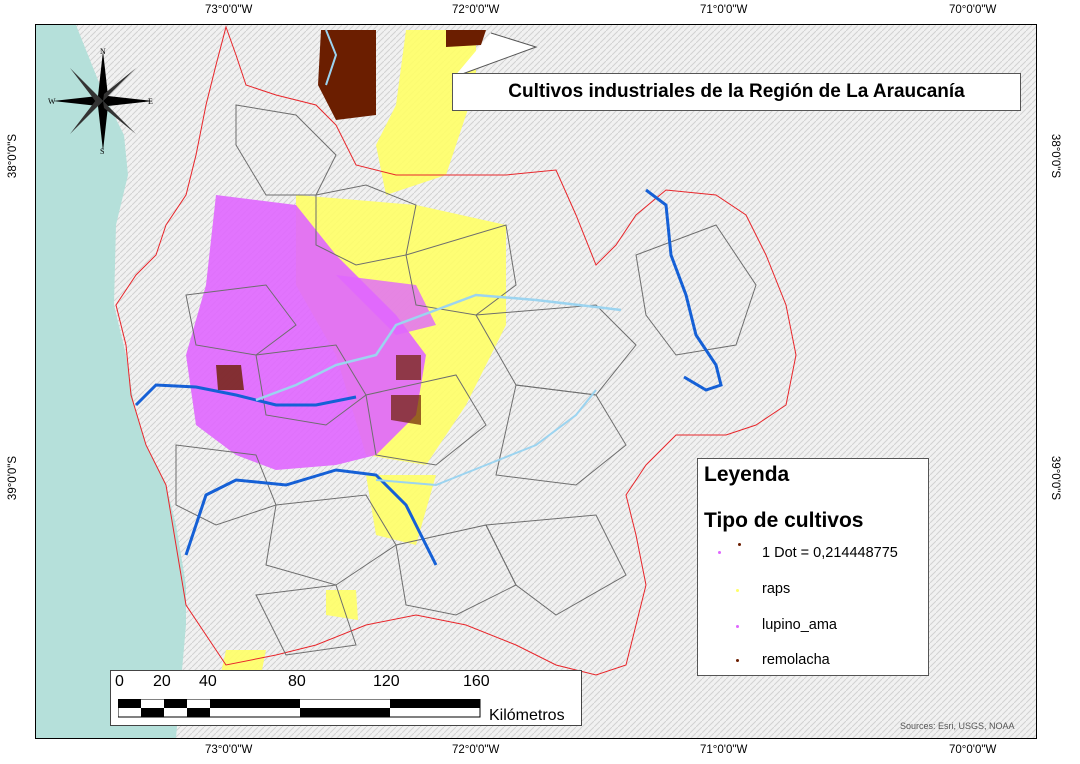  I want to click on legend-dot-swatch, so click(719, 552).